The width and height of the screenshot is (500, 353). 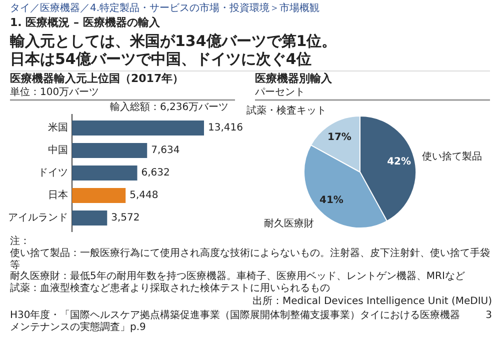 What do you see at coordinates (399, 162) in the screenshot?
I see `data-label: 42%` at bounding box center [399, 162].